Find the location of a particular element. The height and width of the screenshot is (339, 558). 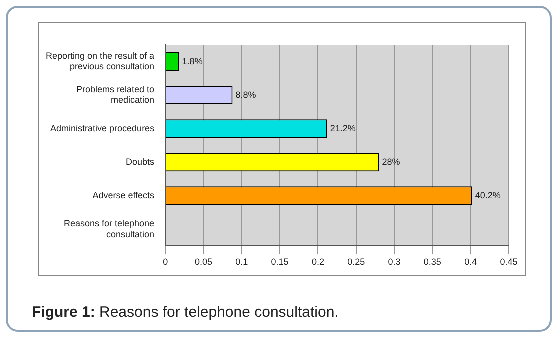

x-tick-label: 0.2 is located at coordinates (318, 262).